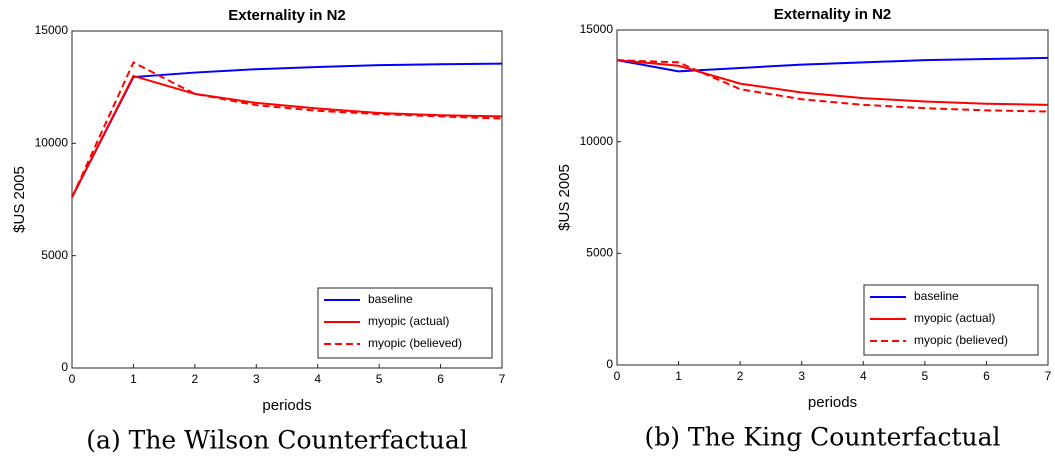 The image size is (1055, 463). Describe the element at coordinates (822, 437) in the screenshot. I see `caption: (b) The King Counterfactual` at that location.